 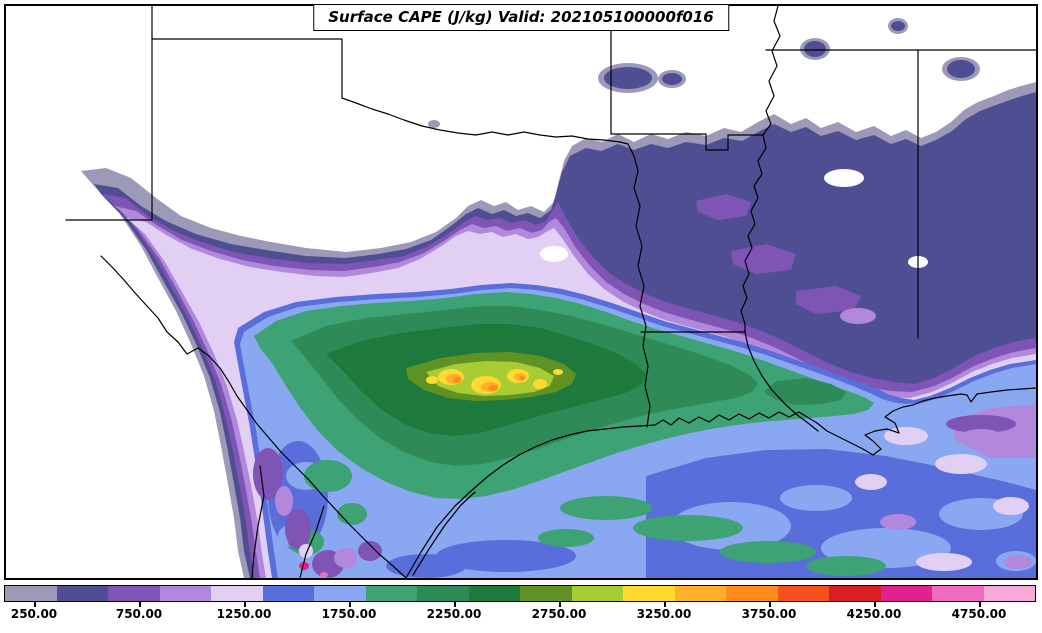 What do you see at coordinates (485, 121) in the screenshot?
I see `river-red-river-border` at bounding box center [485, 121].